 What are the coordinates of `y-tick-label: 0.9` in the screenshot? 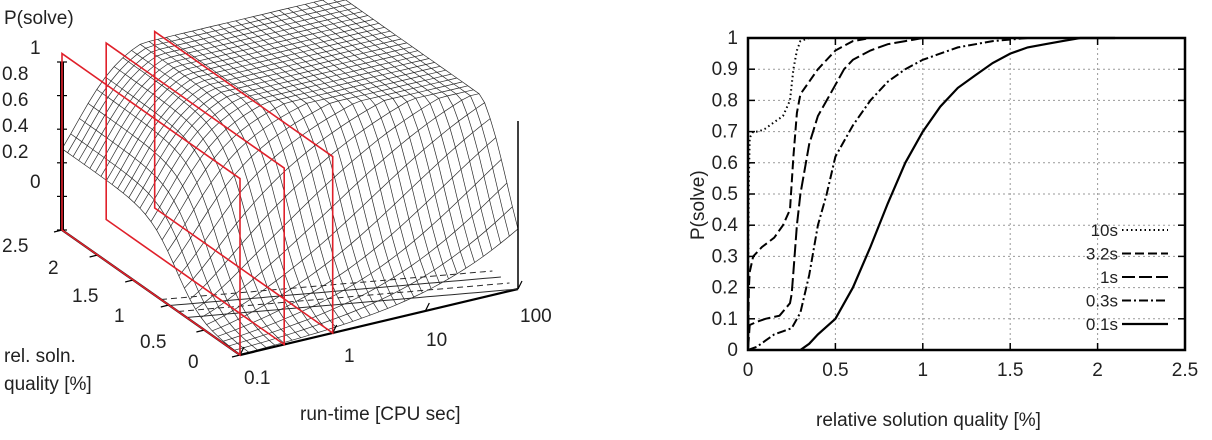 It's located at (725, 69).